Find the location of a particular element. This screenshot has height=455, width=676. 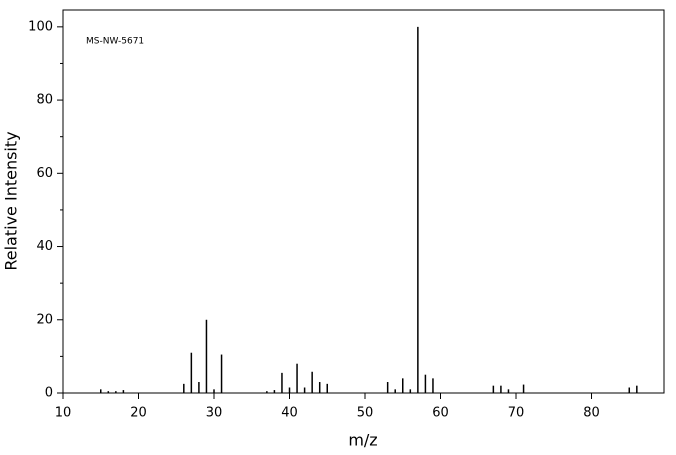

x-tick-label: 40 is located at coordinates (289, 413).